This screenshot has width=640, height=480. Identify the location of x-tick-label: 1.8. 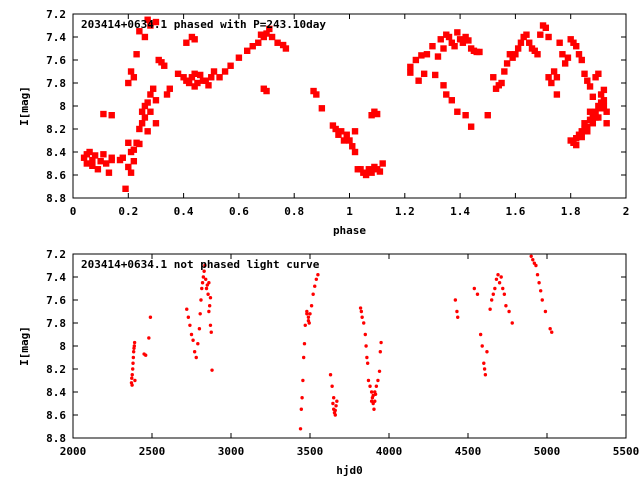
(571, 211).